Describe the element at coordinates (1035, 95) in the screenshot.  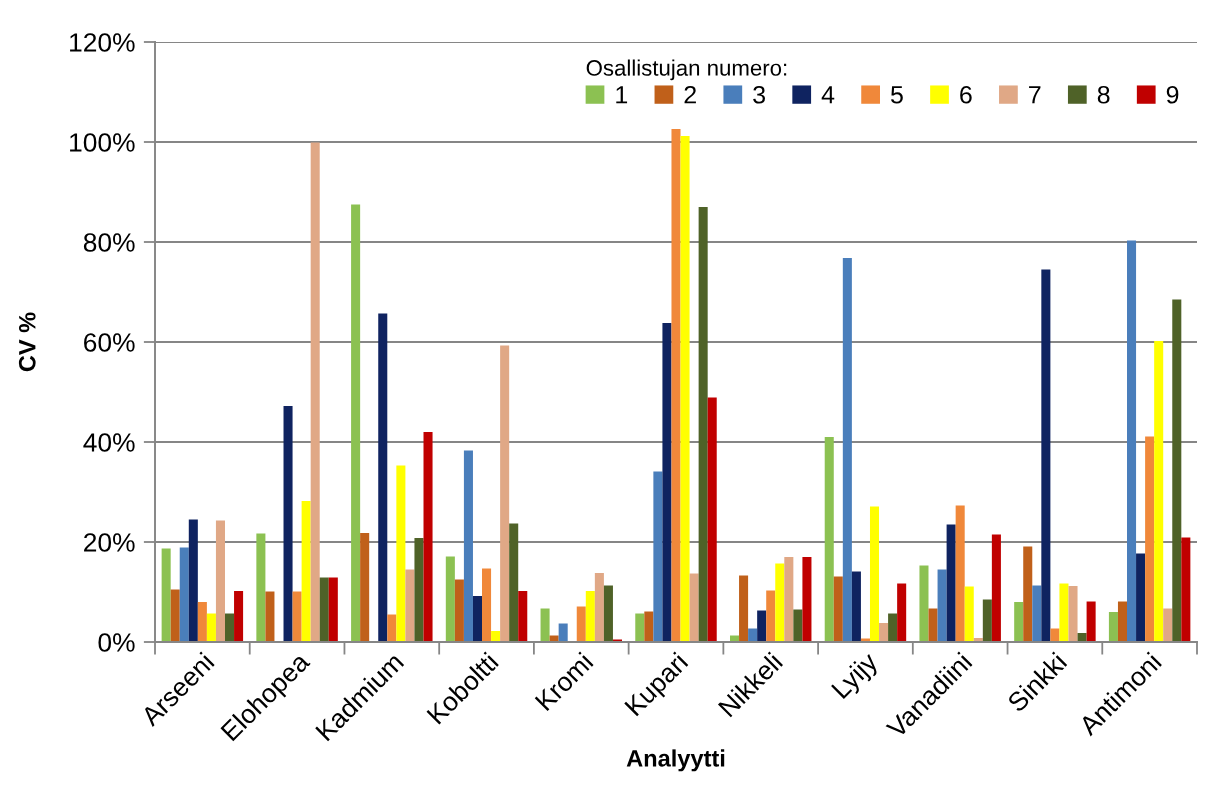
I see `legend-label: 7` at that location.